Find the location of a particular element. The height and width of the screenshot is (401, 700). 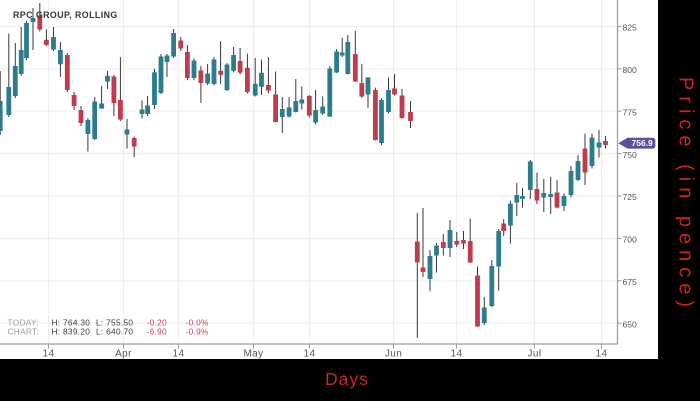

svg-text: 800 is located at coordinates (630, 70).